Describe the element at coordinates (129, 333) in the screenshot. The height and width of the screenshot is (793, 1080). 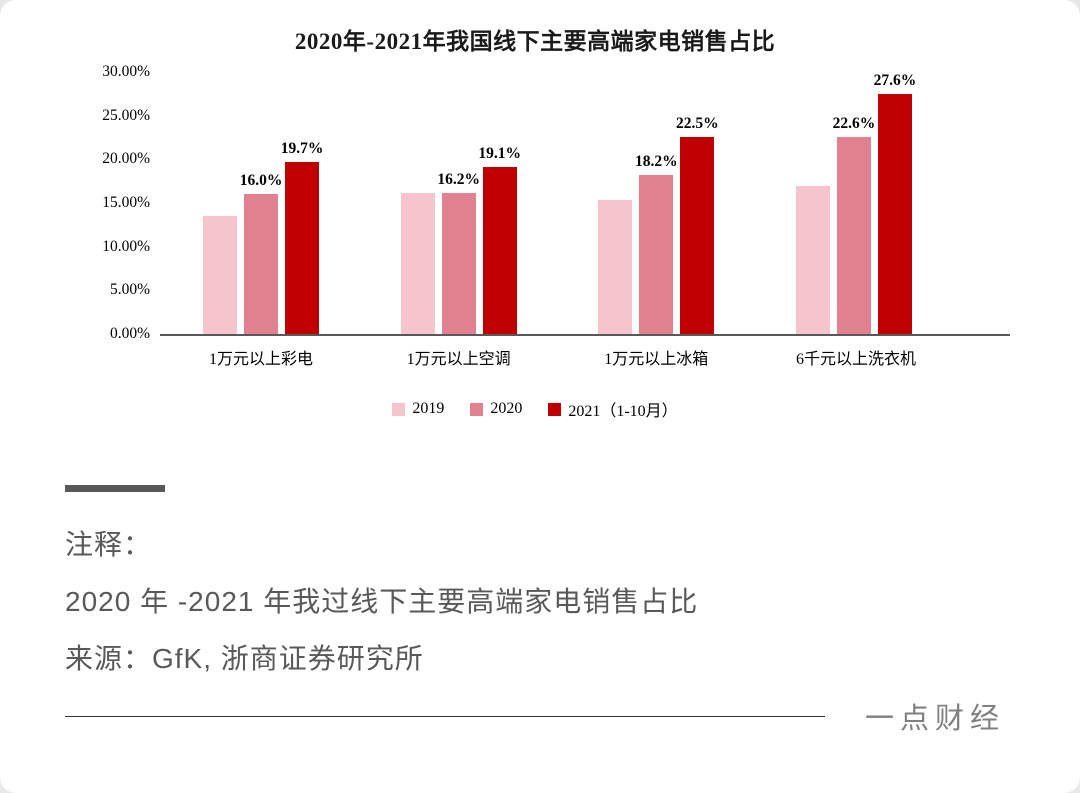
I see `y-tick-label: 0.00%` at that location.